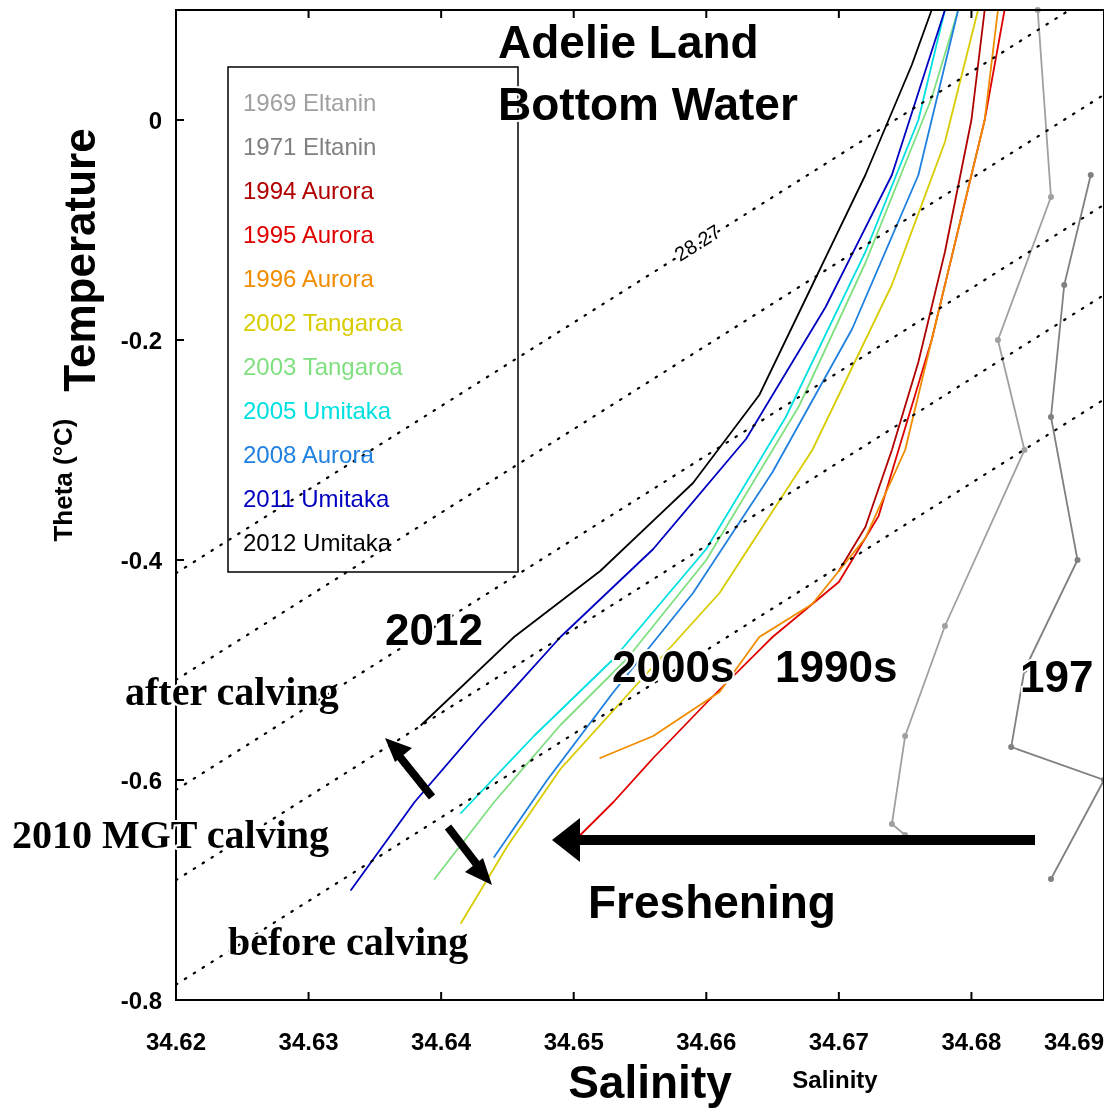  I want to click on text: 2002 Tangaroa, so click(323, 322).